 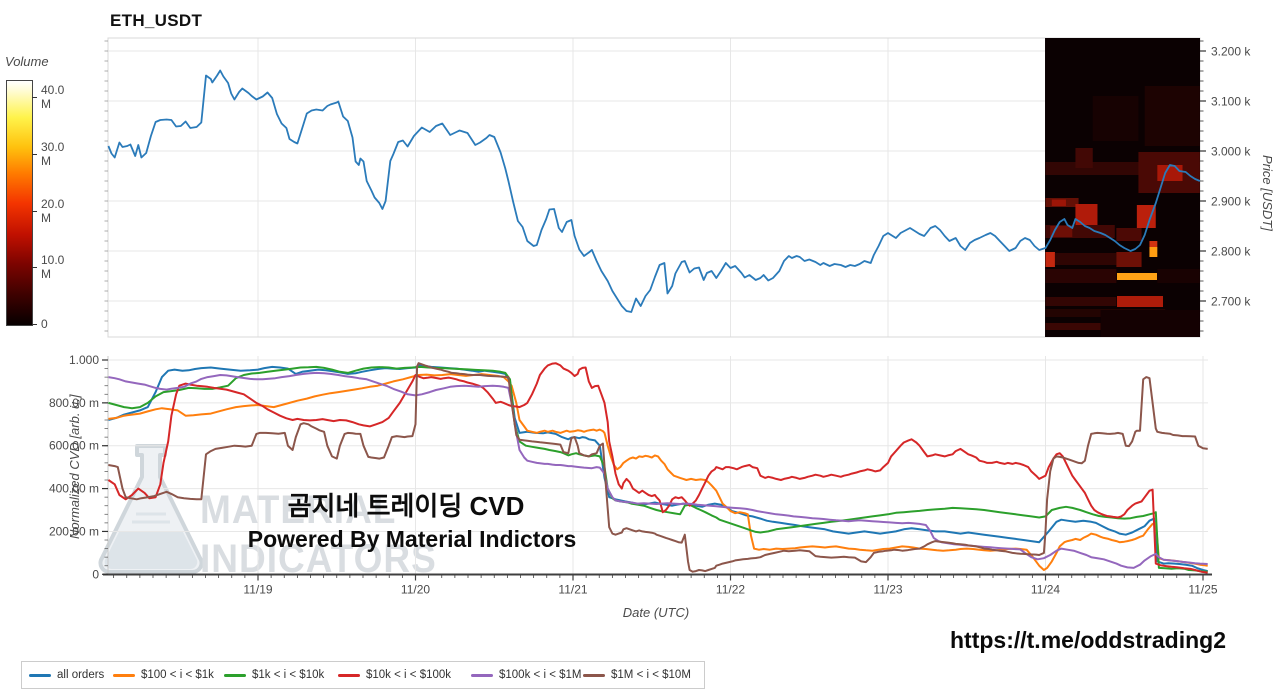 I want to click on price-tick-label: 3.000 k, so click(x=1231, y=152).